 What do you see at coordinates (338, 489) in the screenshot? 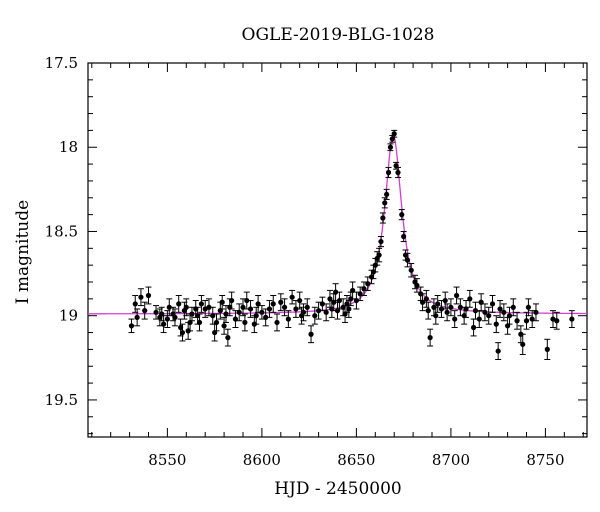
I see `x-axis-label: HJD - 2450000` at bounding box center [338, 489].